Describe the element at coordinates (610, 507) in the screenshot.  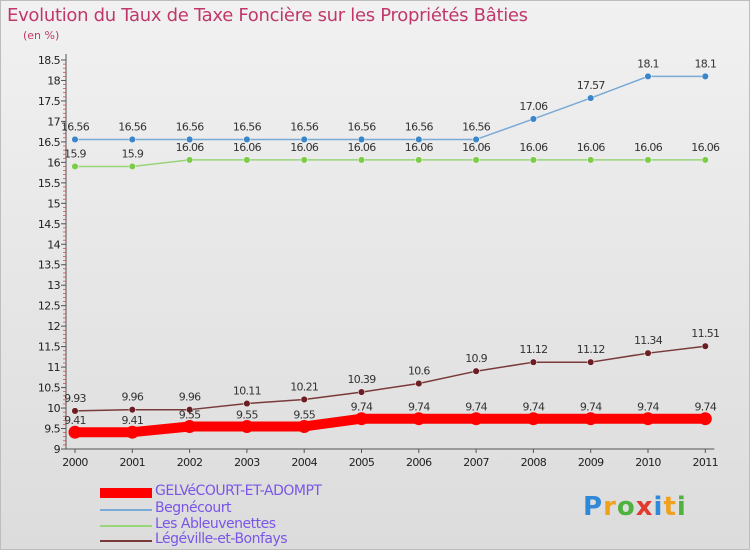
I see `logo-letter: r` at that location.